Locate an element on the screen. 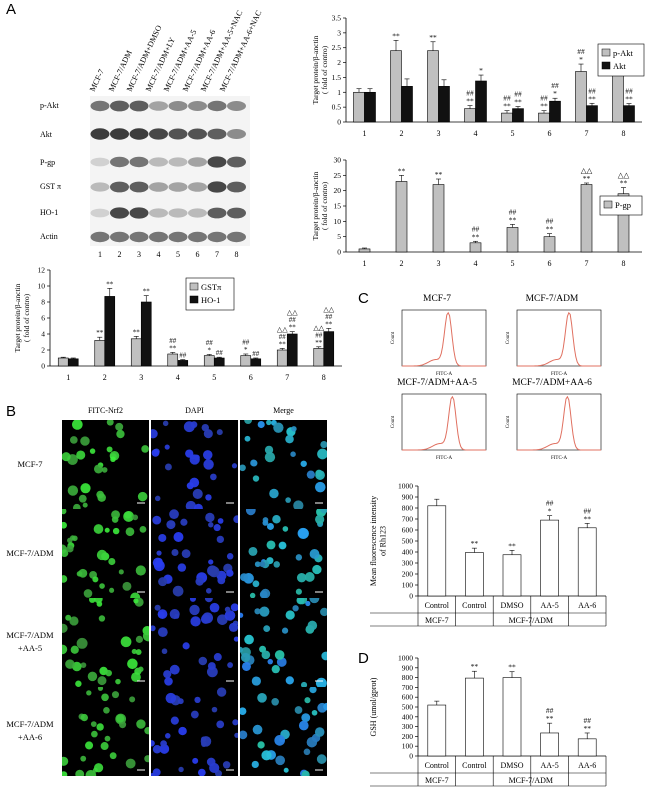  flow-x-label: FITC-A is located at coordinates (444, 458).